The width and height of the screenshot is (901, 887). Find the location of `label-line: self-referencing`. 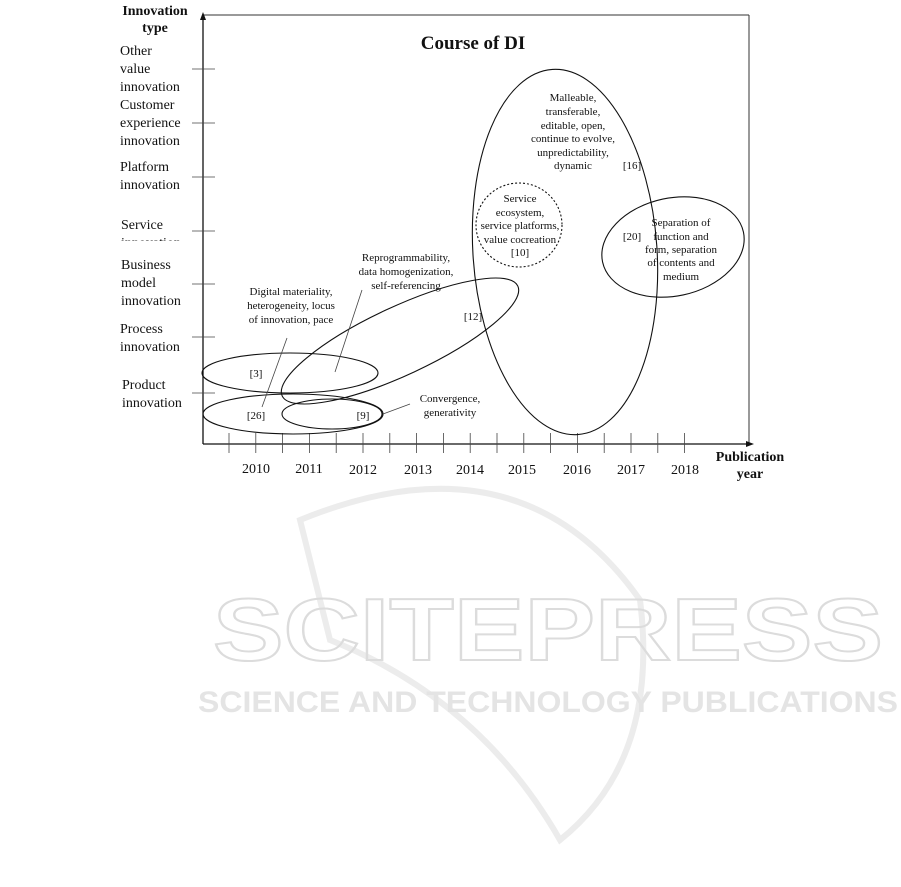

label-line: self-referencing is located at coordinates (406, 286).